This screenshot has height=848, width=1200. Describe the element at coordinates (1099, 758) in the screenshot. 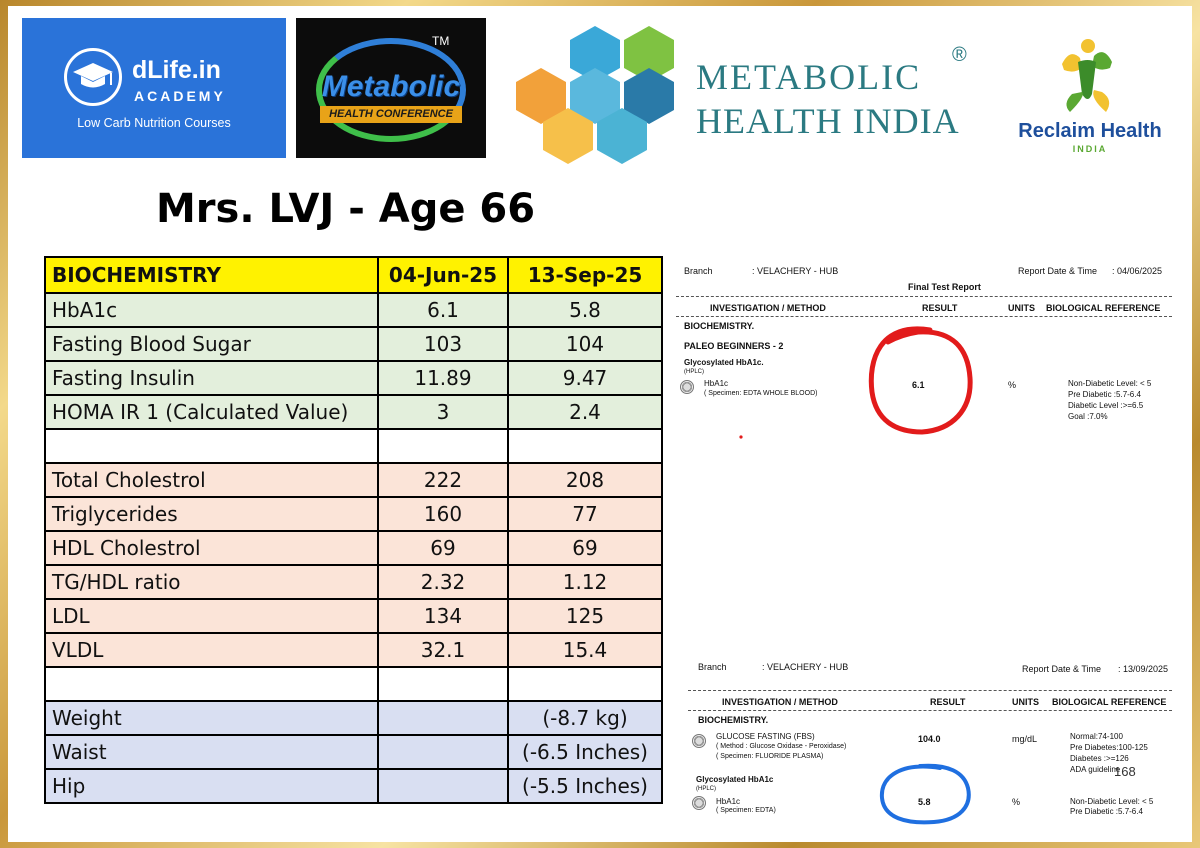

I see `ref-line: Diabetes :>=126` at that location.